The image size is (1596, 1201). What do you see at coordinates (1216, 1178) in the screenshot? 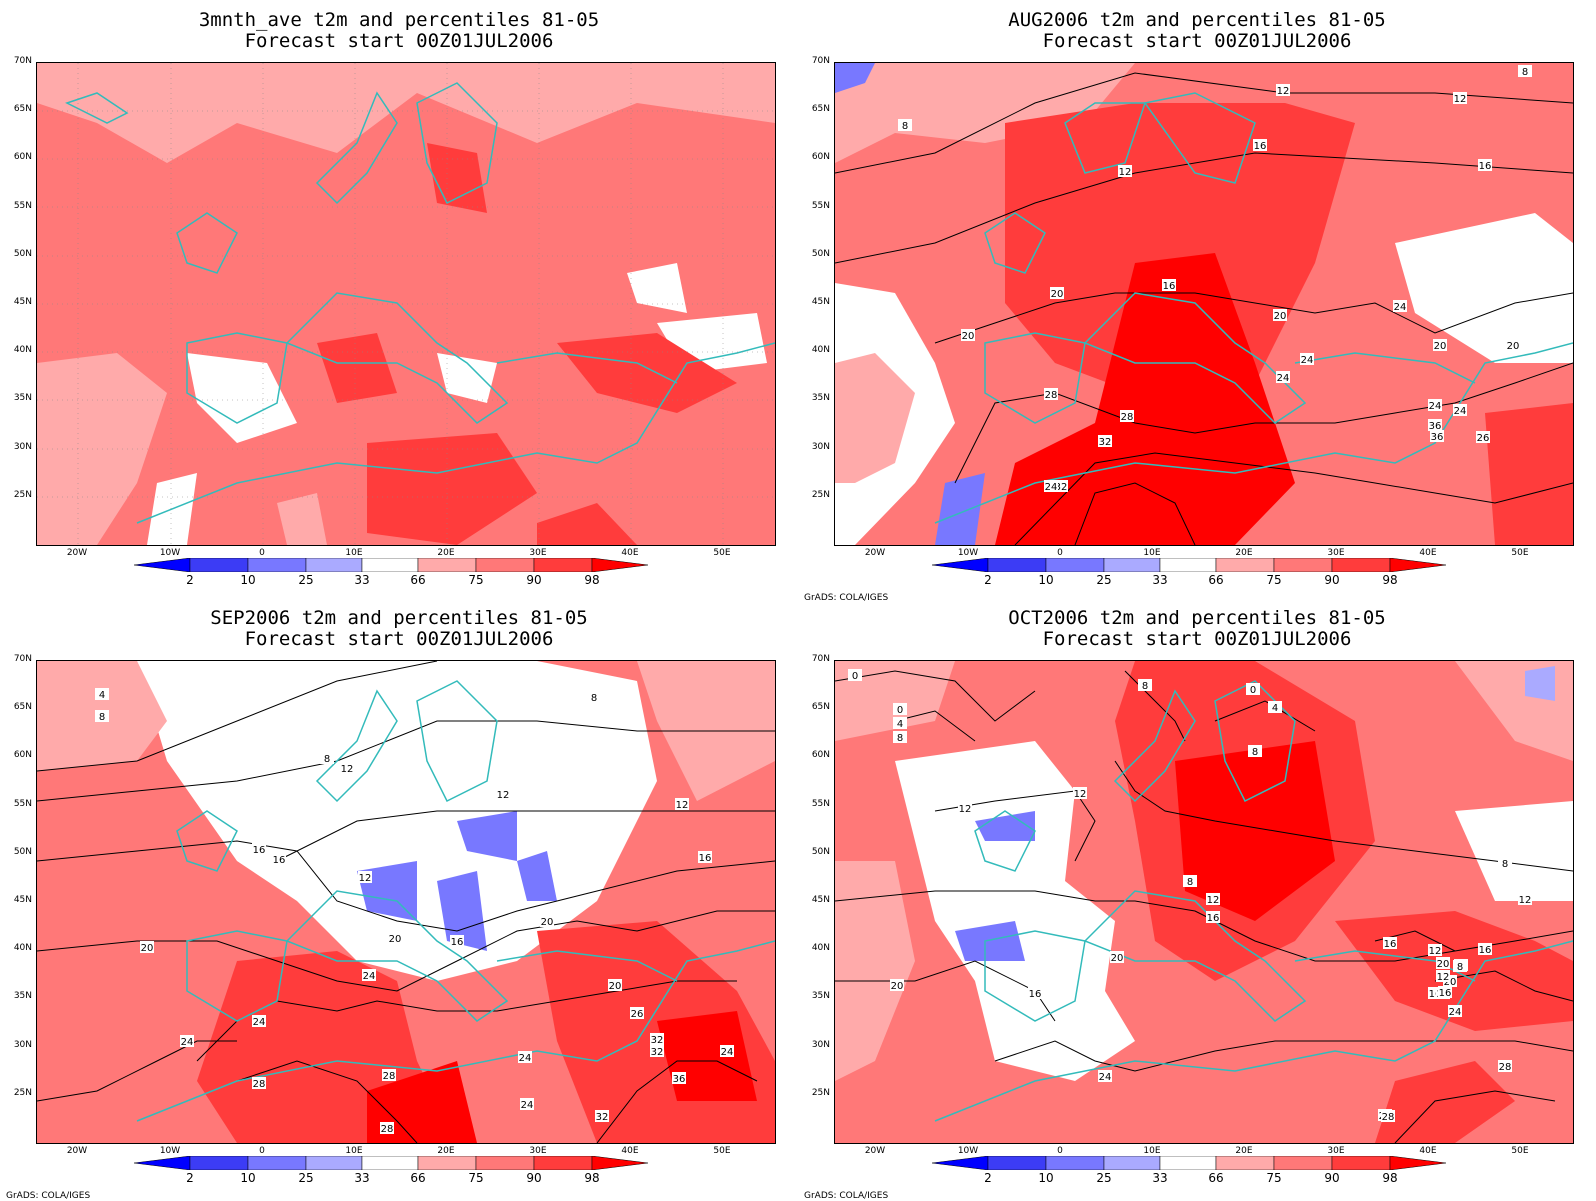
I see `colorbar-label: 66` at bounding box center [1216, 1178].